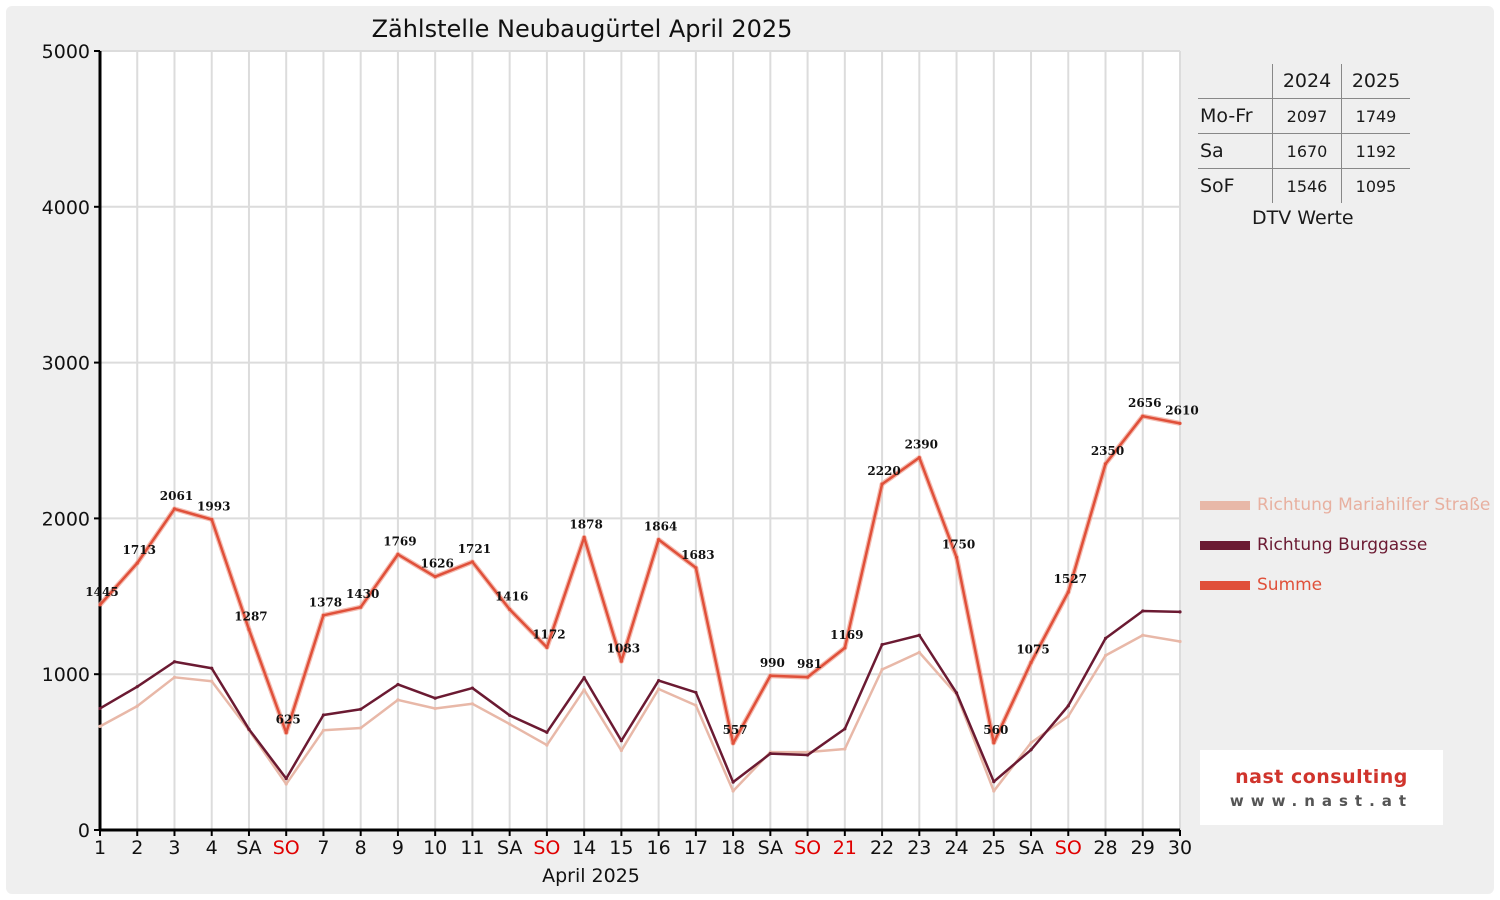 The image size is (1500, 900). What do you see at coordinates (1181, 410) in the screenshot?
I see `data-label: 2610` at bounding box center [1181, 410].